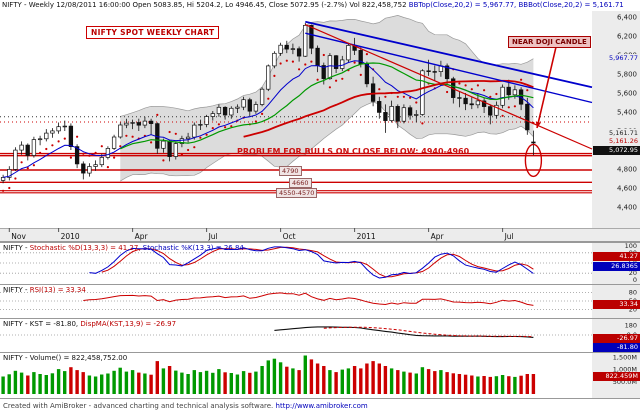 The width and height of the screenshot is (640, 413). Describe the element at coordinates (86, 248) in the screenshot. I see `stochastic-d-title: Stochastic %D(13,3,3) = 41.27,` at that location.